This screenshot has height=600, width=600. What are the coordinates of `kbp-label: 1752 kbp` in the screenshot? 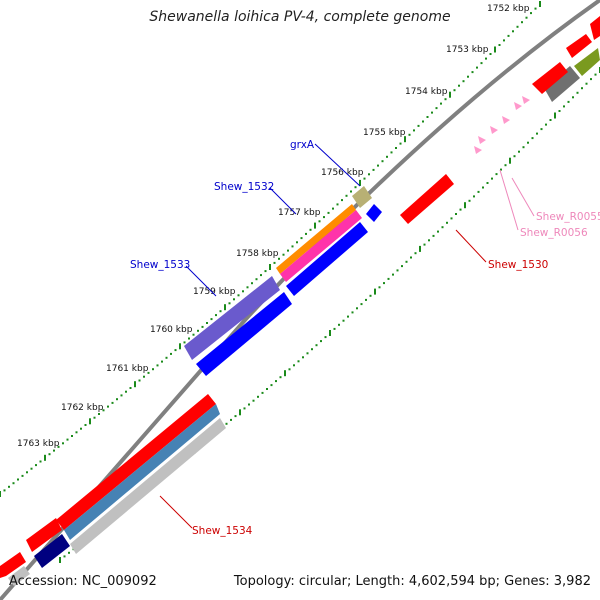 It's located at (508, 9).